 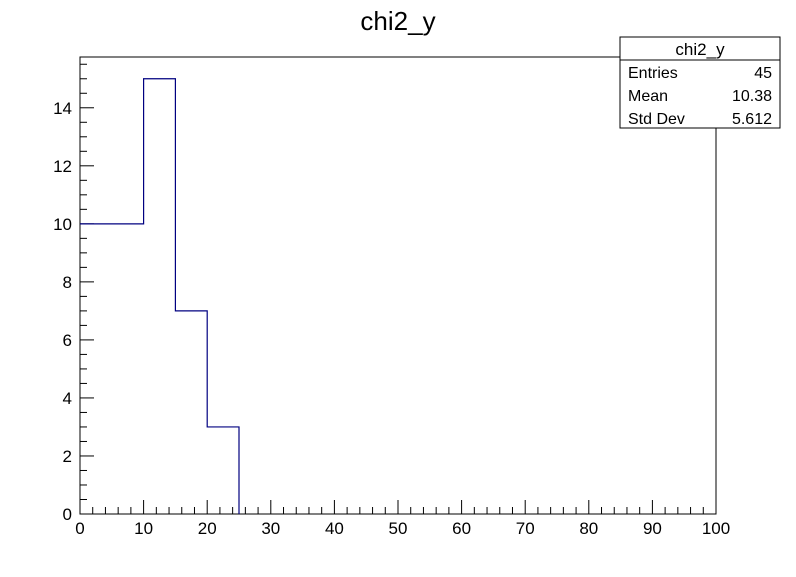 What do you see at coordinates (73, 293) in the screenshot?
I see `y-axis: 0 2 4 6 8 10 12 14` at bounding box center [73, 293].